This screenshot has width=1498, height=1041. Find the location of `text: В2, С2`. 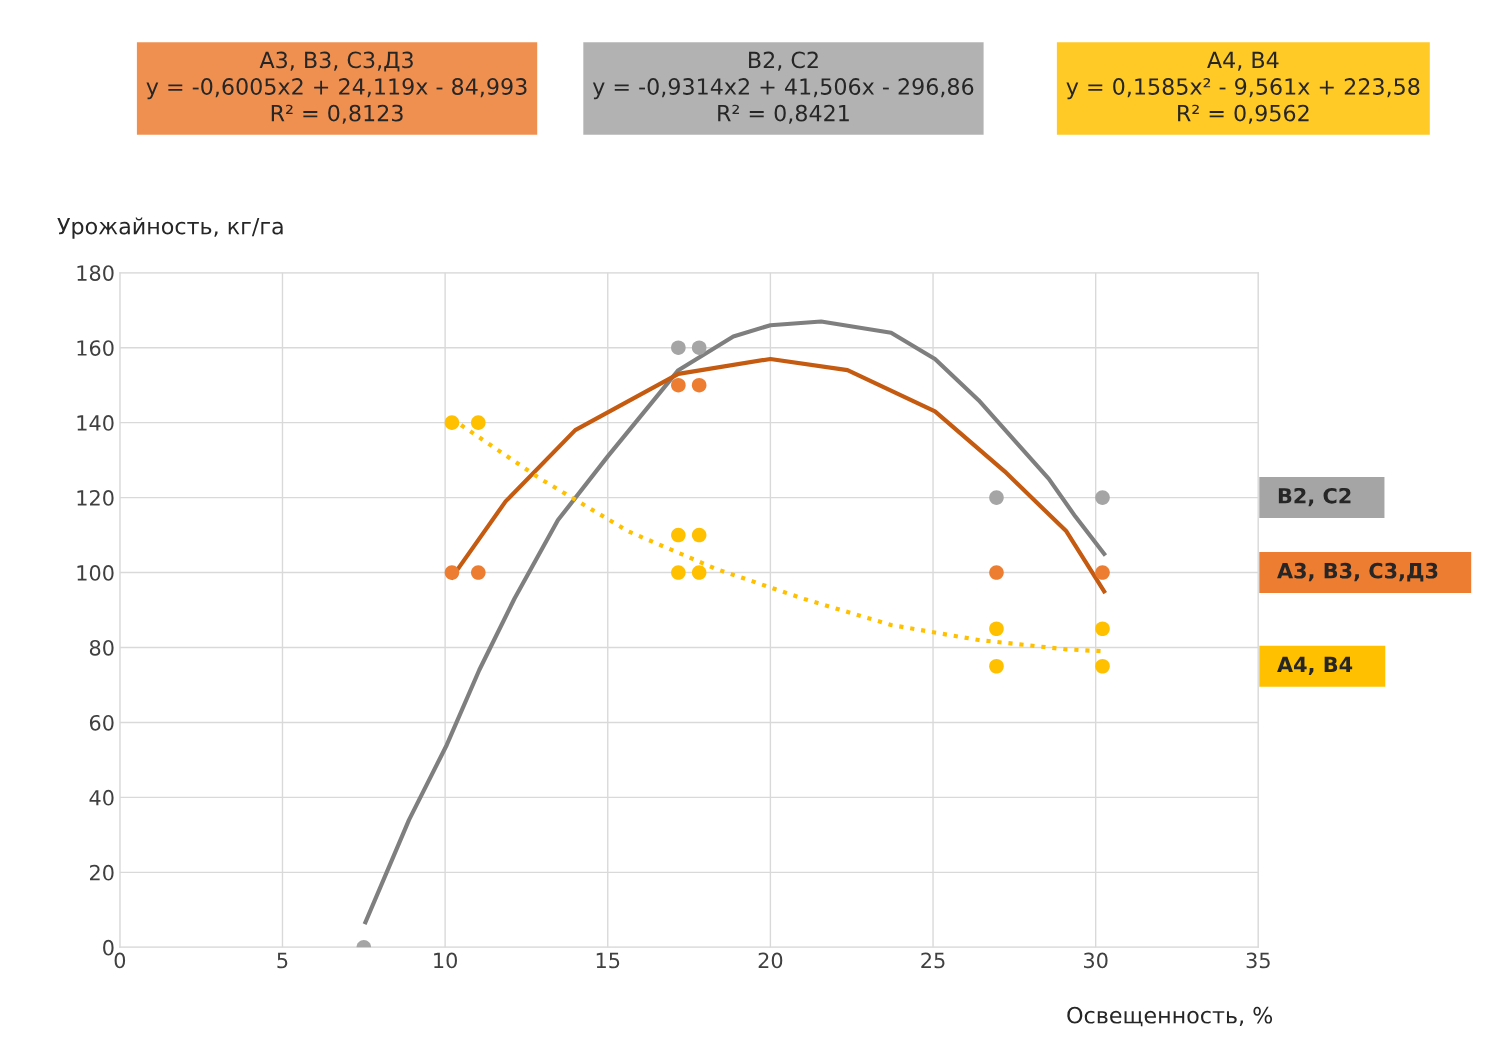

text: В2, С2 is located at coordinates (1314, 497).